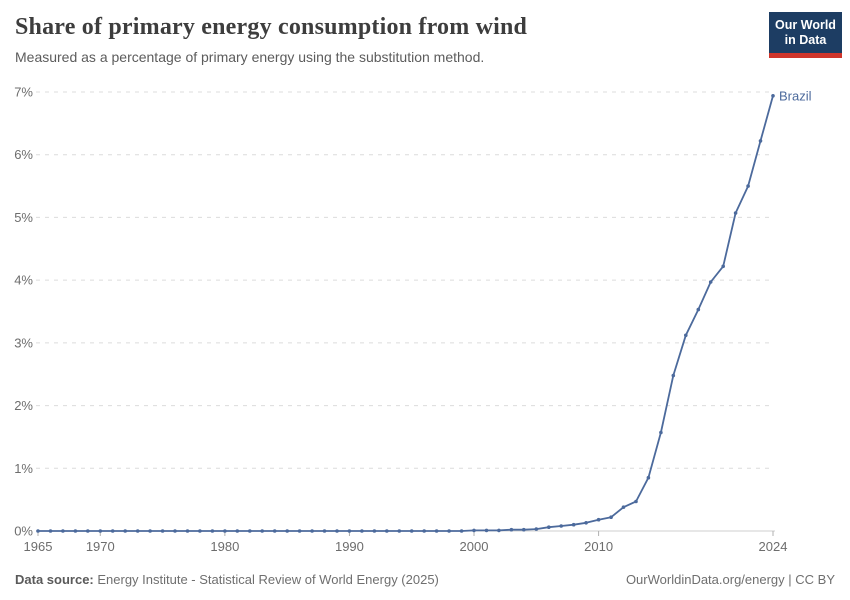 Image resolution: width=850 pixels, height=600 pixels. What do you see at coordinates (598, 546) in the screenshot?
I see `svg-text: 2010` at bounding box center [598, 546].